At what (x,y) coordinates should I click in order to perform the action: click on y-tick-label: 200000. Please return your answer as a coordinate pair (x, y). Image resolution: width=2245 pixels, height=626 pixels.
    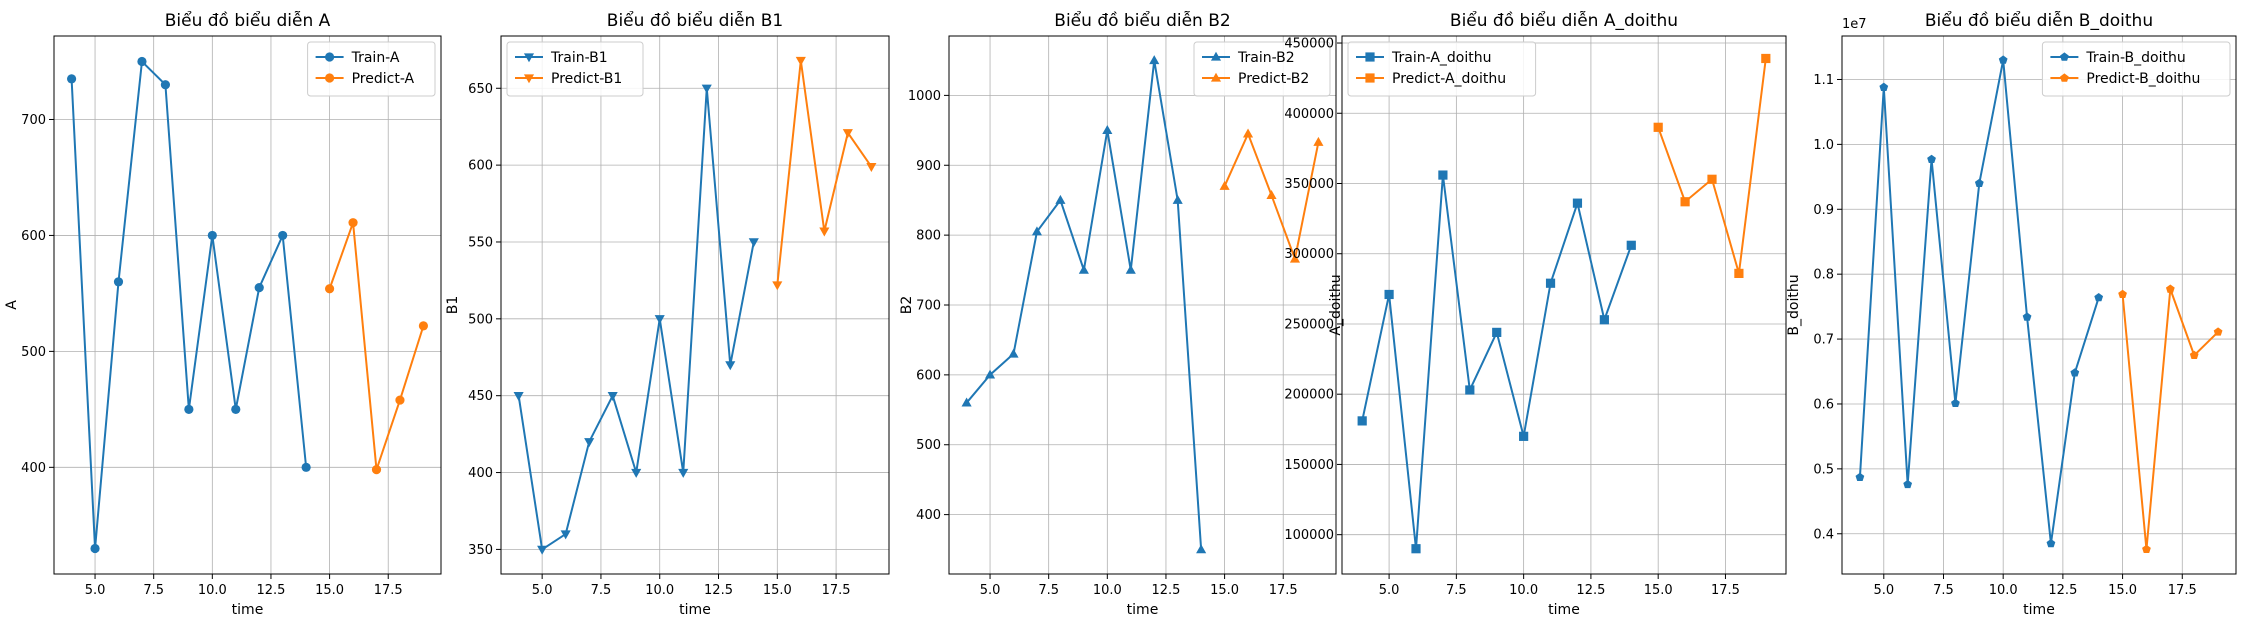
    Looking at the image, I should click on (1309, 395).